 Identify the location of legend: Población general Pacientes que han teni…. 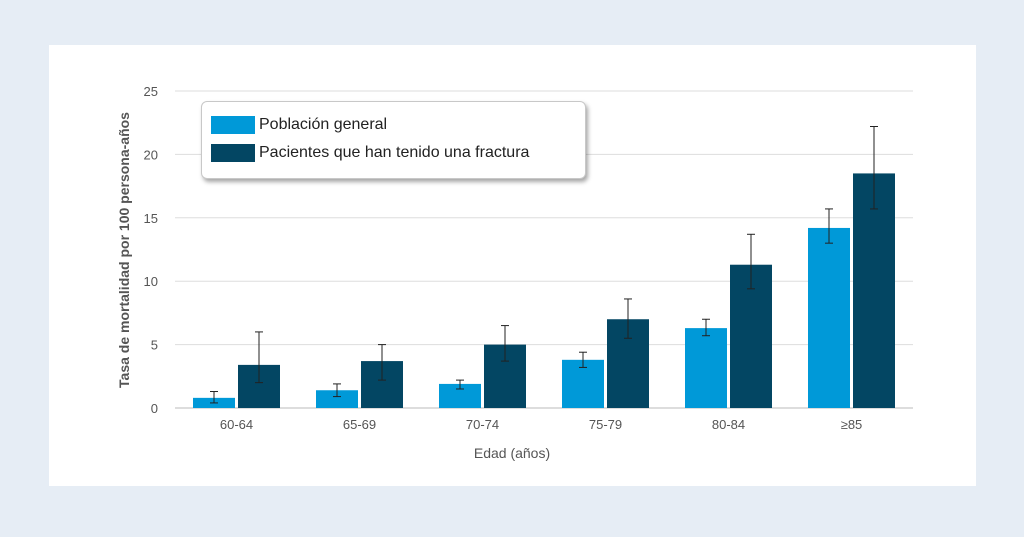
(393, 140).